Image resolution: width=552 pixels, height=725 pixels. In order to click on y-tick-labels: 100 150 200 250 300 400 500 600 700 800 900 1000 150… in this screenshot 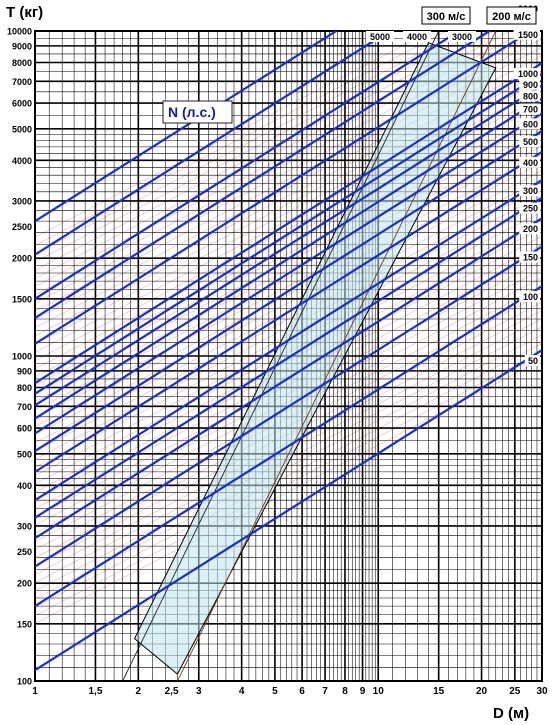, I will do `click(19, 357)`.